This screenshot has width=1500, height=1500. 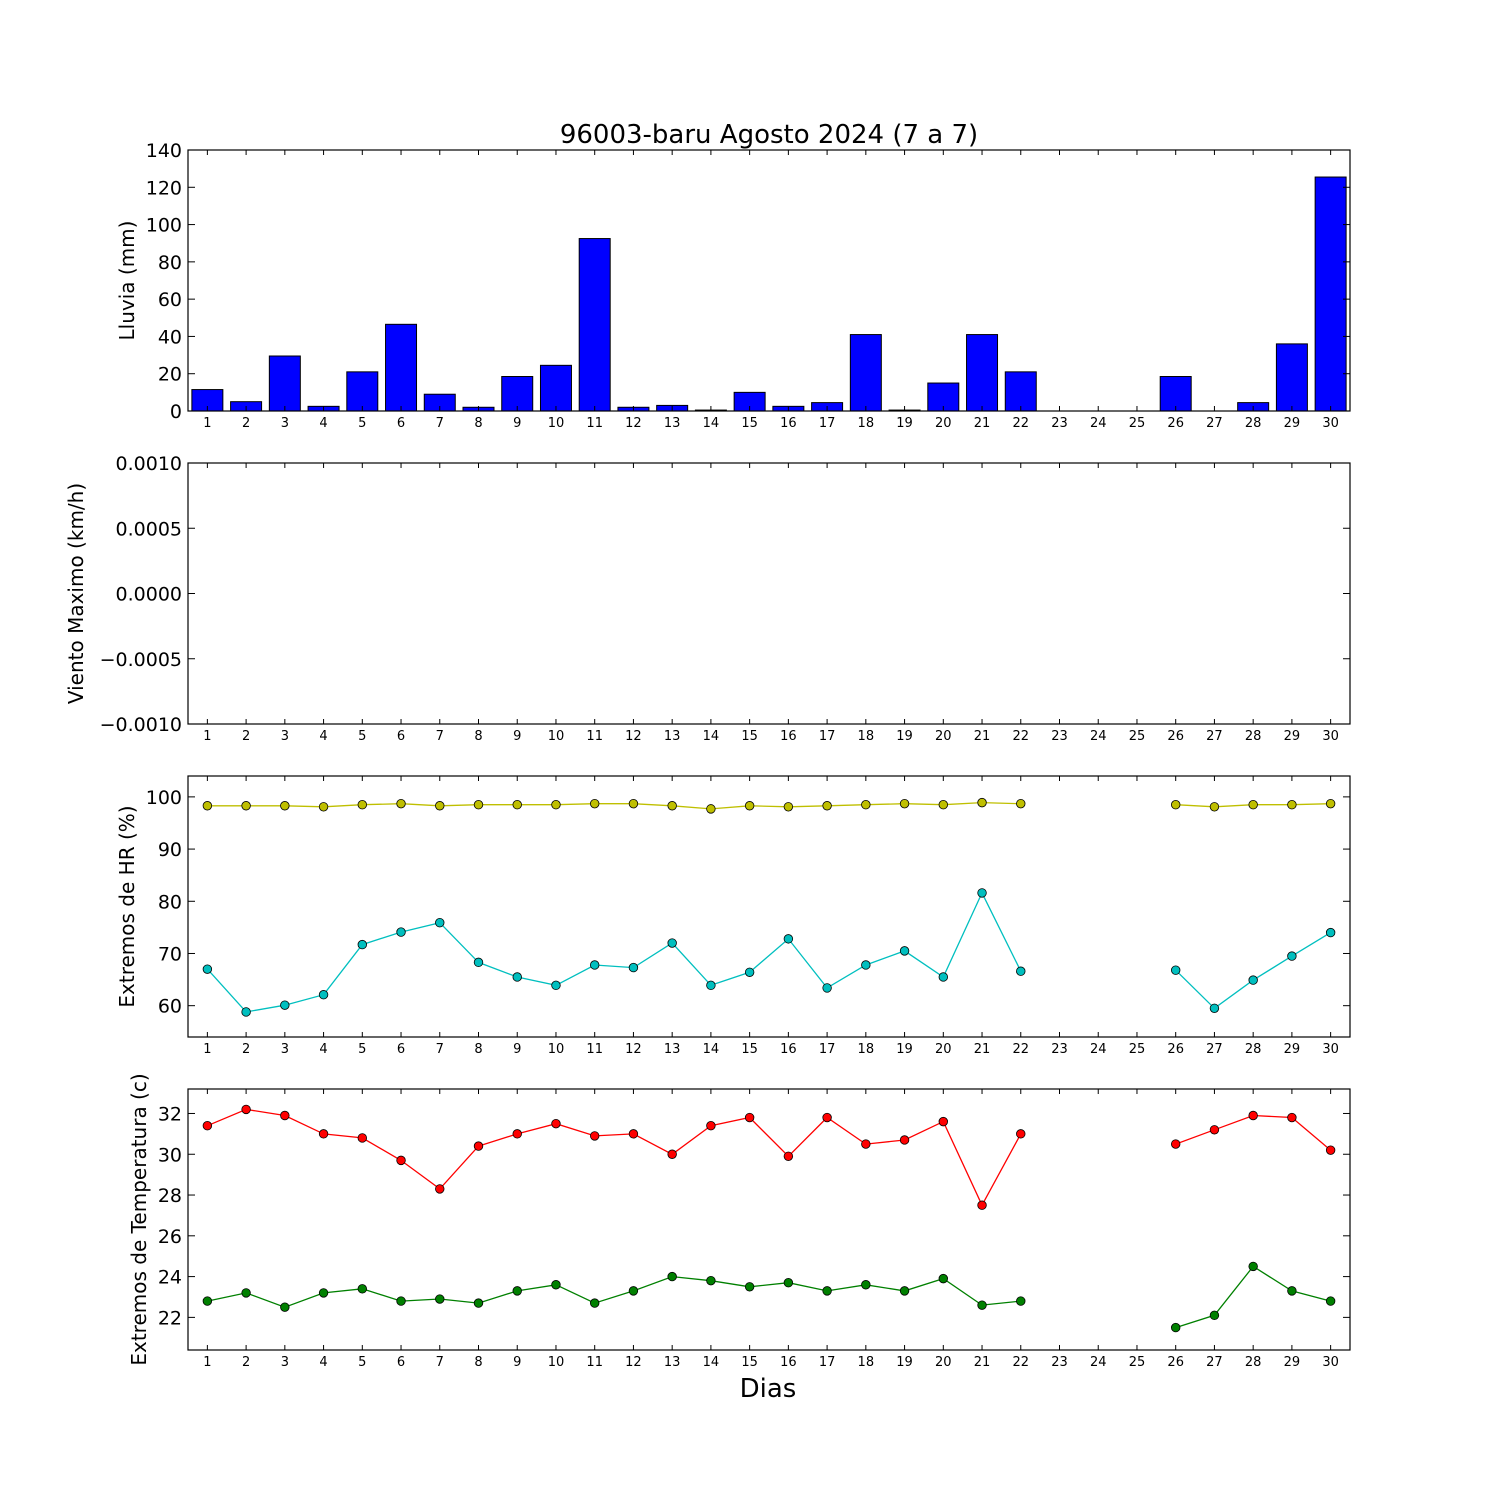 I want to click on x-tick-label: 20, so click(x=943, y=736).